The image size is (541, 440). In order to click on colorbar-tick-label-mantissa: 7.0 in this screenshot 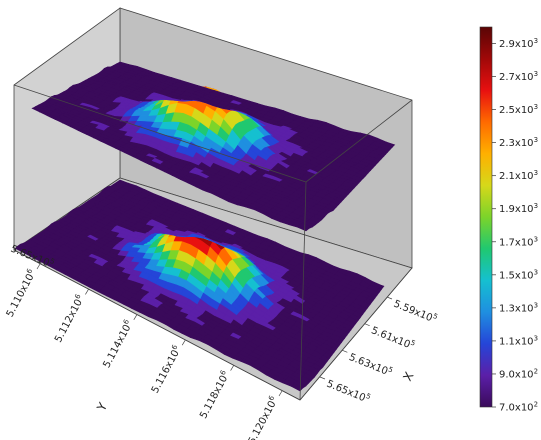, I will do `click(507, 408)`.